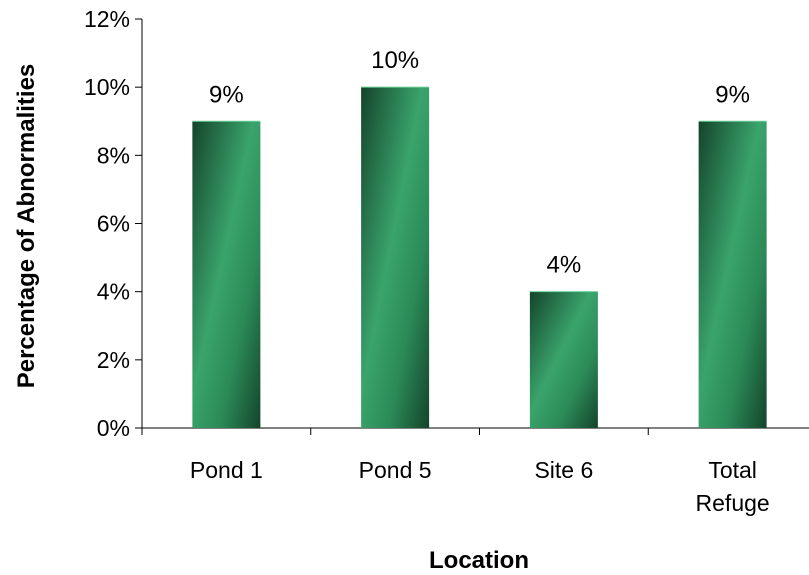 The height and width of the screenshot is (575, 809). I want to click on y-axis: 0% 2% 4% 6% 8% 10% 12%, so click(113, 223).